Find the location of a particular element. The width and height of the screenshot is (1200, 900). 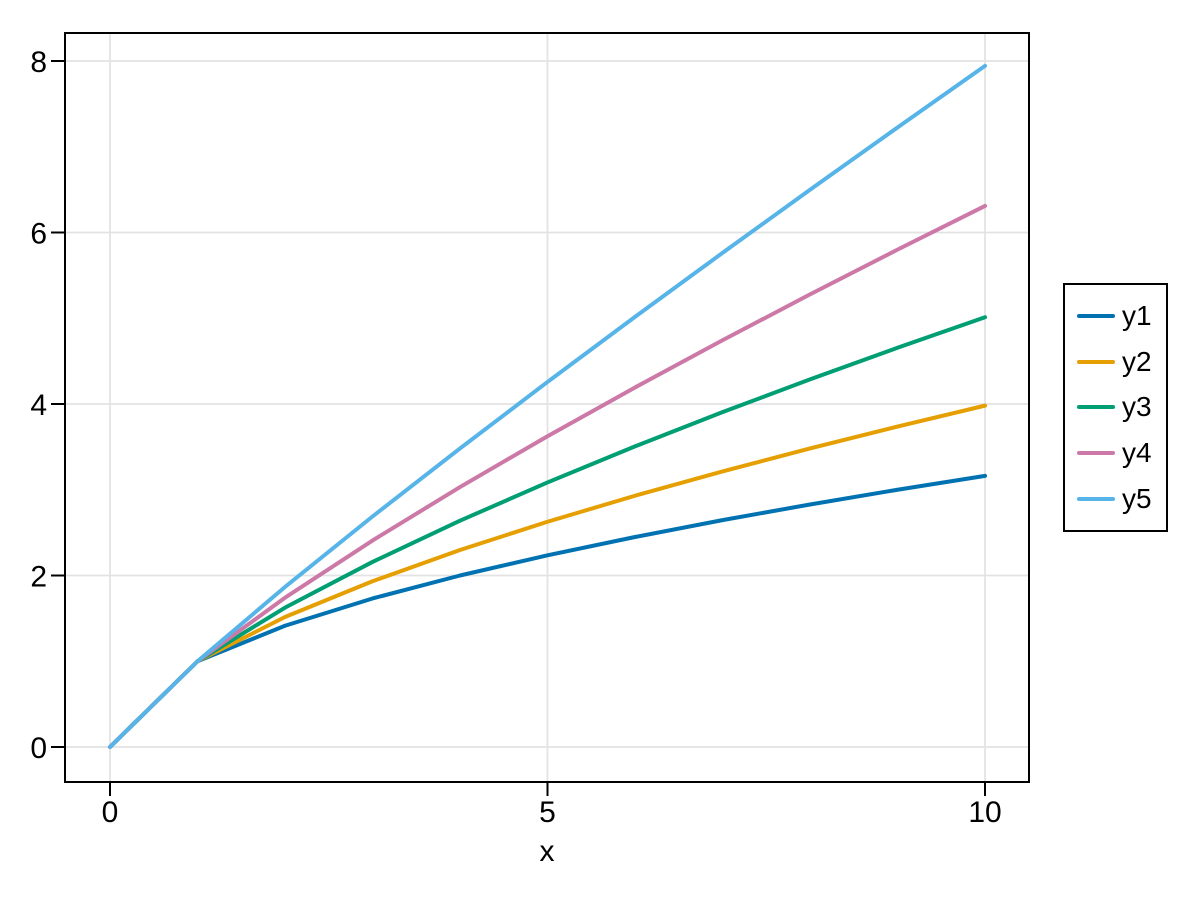

legend-label-y5: y5 is located at coordinates (1137, 499).